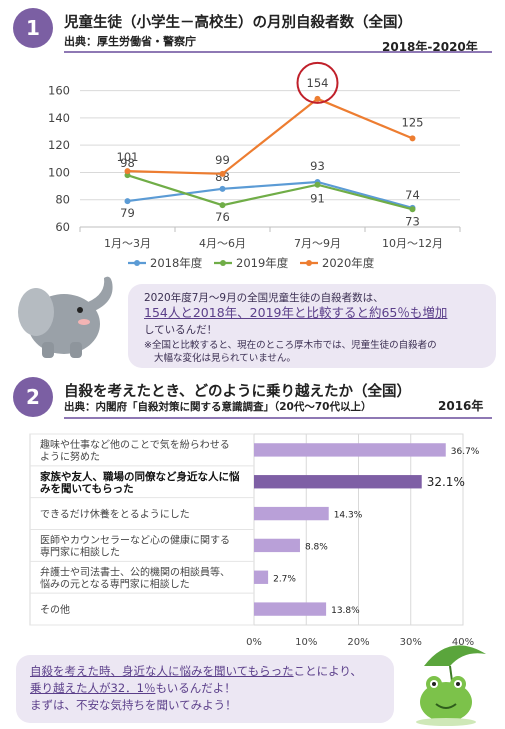 The width and height of the screenshot is (505, 729). Describe the element at coordinates (59, 118) in the screenshot. I see `y-tick-label: 140` at that location.